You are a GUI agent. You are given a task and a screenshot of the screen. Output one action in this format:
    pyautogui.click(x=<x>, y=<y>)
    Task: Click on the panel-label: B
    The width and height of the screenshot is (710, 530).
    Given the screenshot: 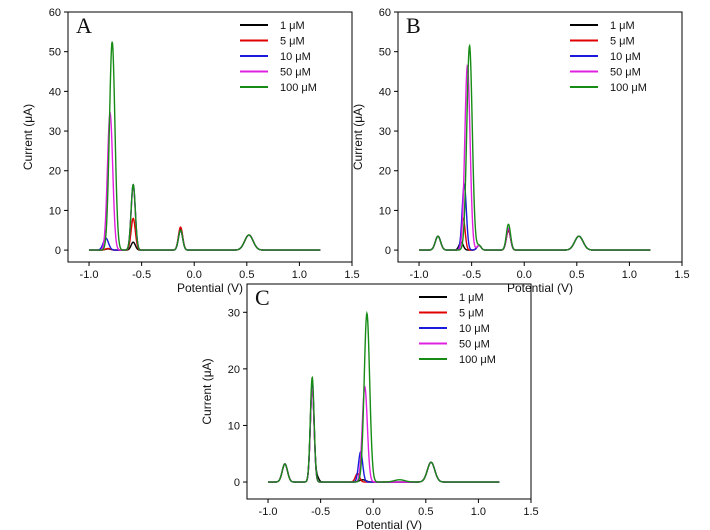 What is the action you would take?
    pyautogui.click(x=413, y=25)
    